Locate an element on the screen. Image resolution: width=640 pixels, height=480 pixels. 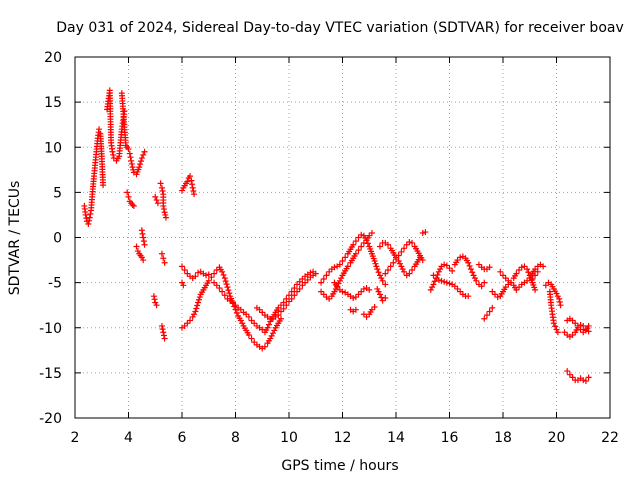
x-tick-label: 14 is located at coordinates (396, 438).